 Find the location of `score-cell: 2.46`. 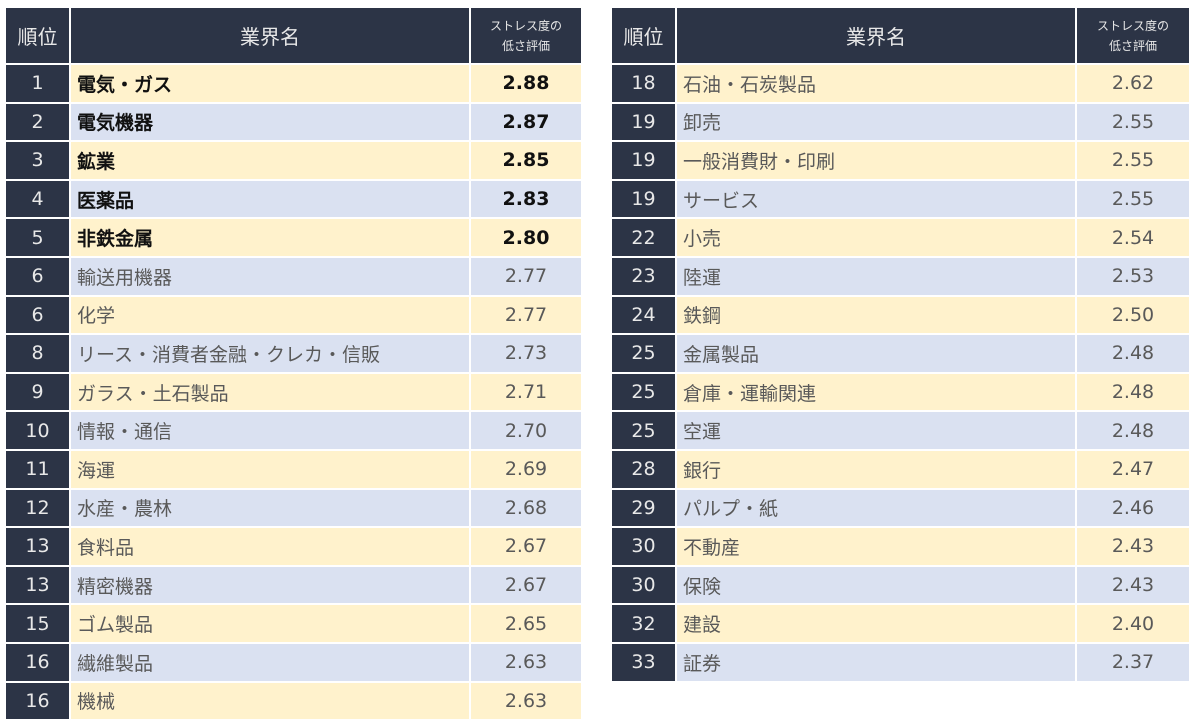

score-cell: 2.46 is located at coordinates (1133, 508).